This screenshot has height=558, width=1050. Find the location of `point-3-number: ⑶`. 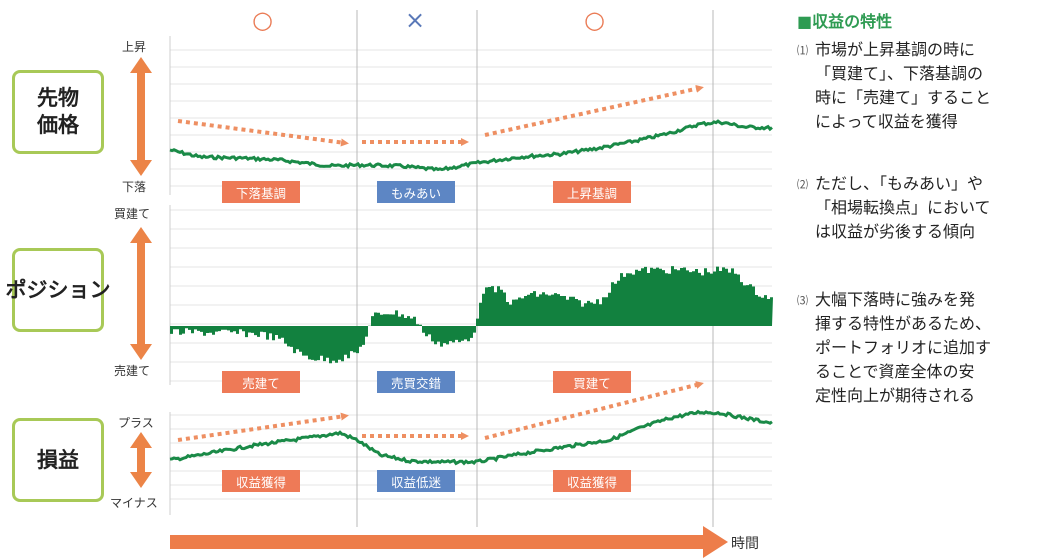

point-3-number: ⑶ is located at coordinates (802, 300).